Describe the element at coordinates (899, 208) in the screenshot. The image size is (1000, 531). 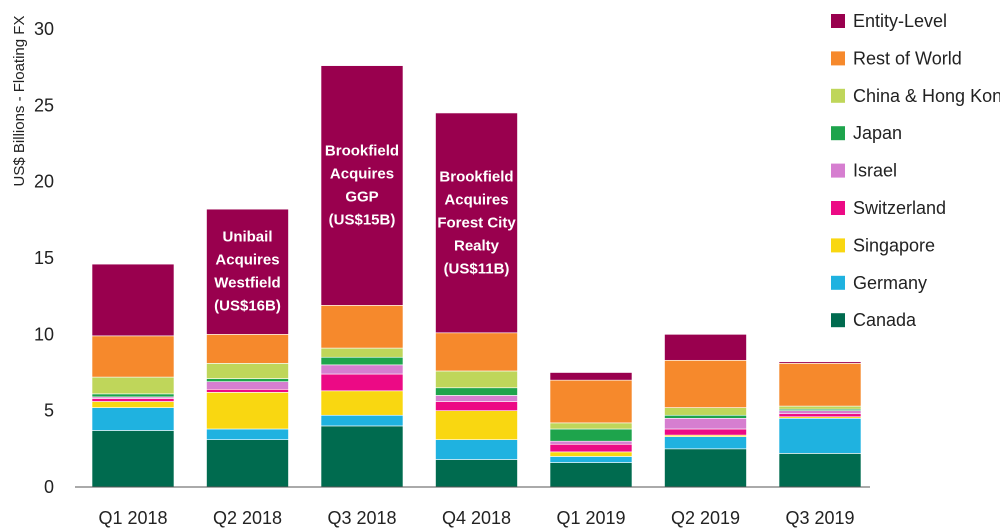
I see `legend-label: Switzerland` at that location.